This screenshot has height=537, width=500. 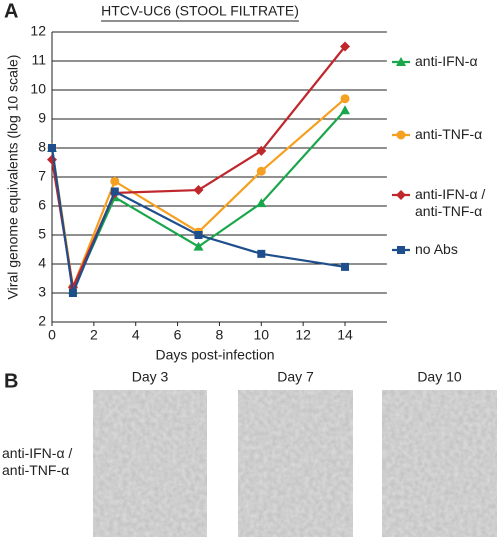 I want to click on y-tick-label: 10, so click(x=38, y=89).